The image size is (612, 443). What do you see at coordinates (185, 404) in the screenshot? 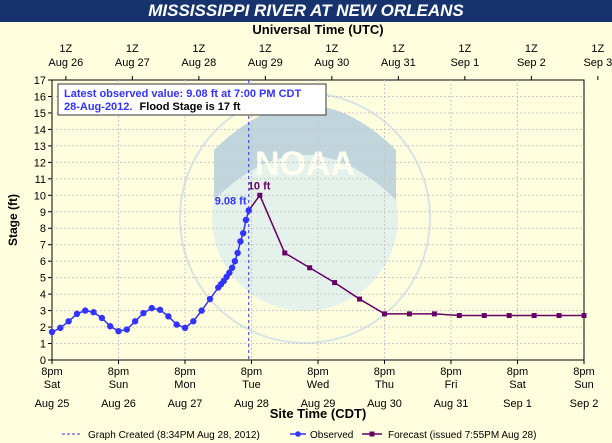
I see `x-tick-date: Aug 27` at bounding box center [185, 404].